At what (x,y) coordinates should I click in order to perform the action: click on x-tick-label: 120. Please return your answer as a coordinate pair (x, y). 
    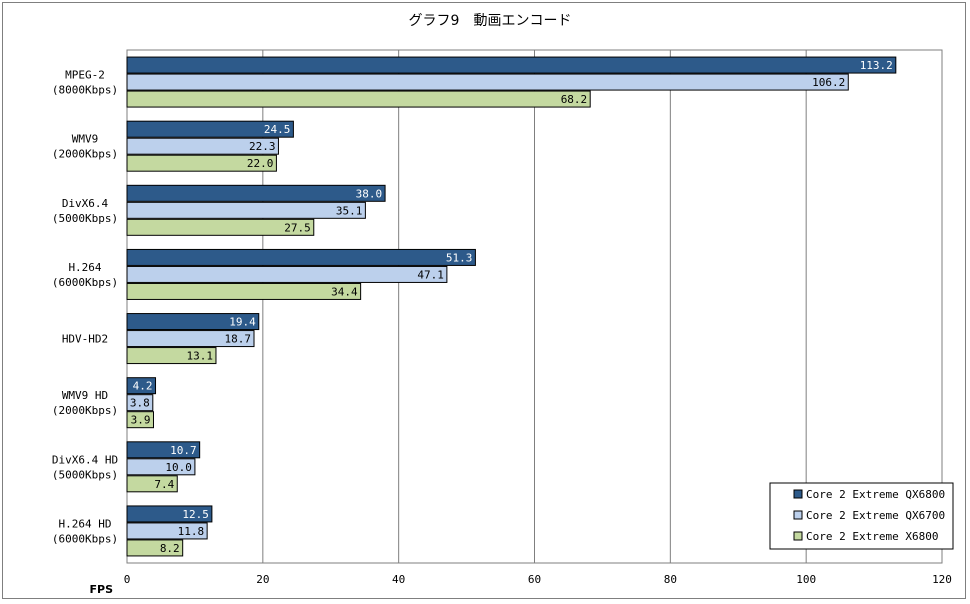
    Looking at the image, I should click on (942, 579).